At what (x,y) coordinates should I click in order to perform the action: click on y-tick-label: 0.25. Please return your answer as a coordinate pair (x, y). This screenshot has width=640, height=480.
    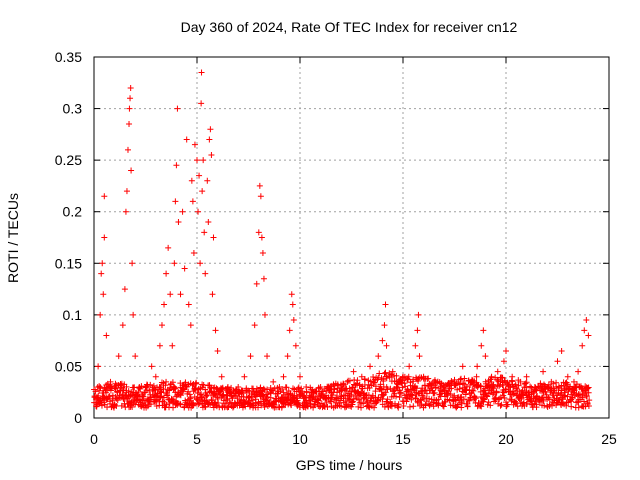
    Looking at the image, I should click on (68, 160).